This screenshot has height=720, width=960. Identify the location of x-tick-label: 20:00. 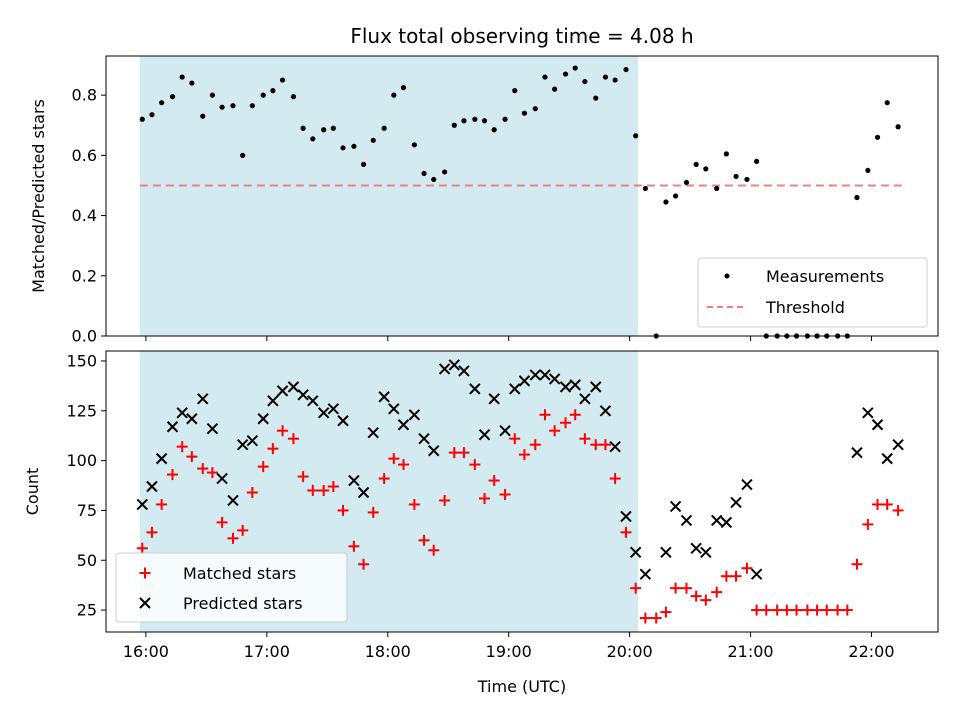
(630, 651).